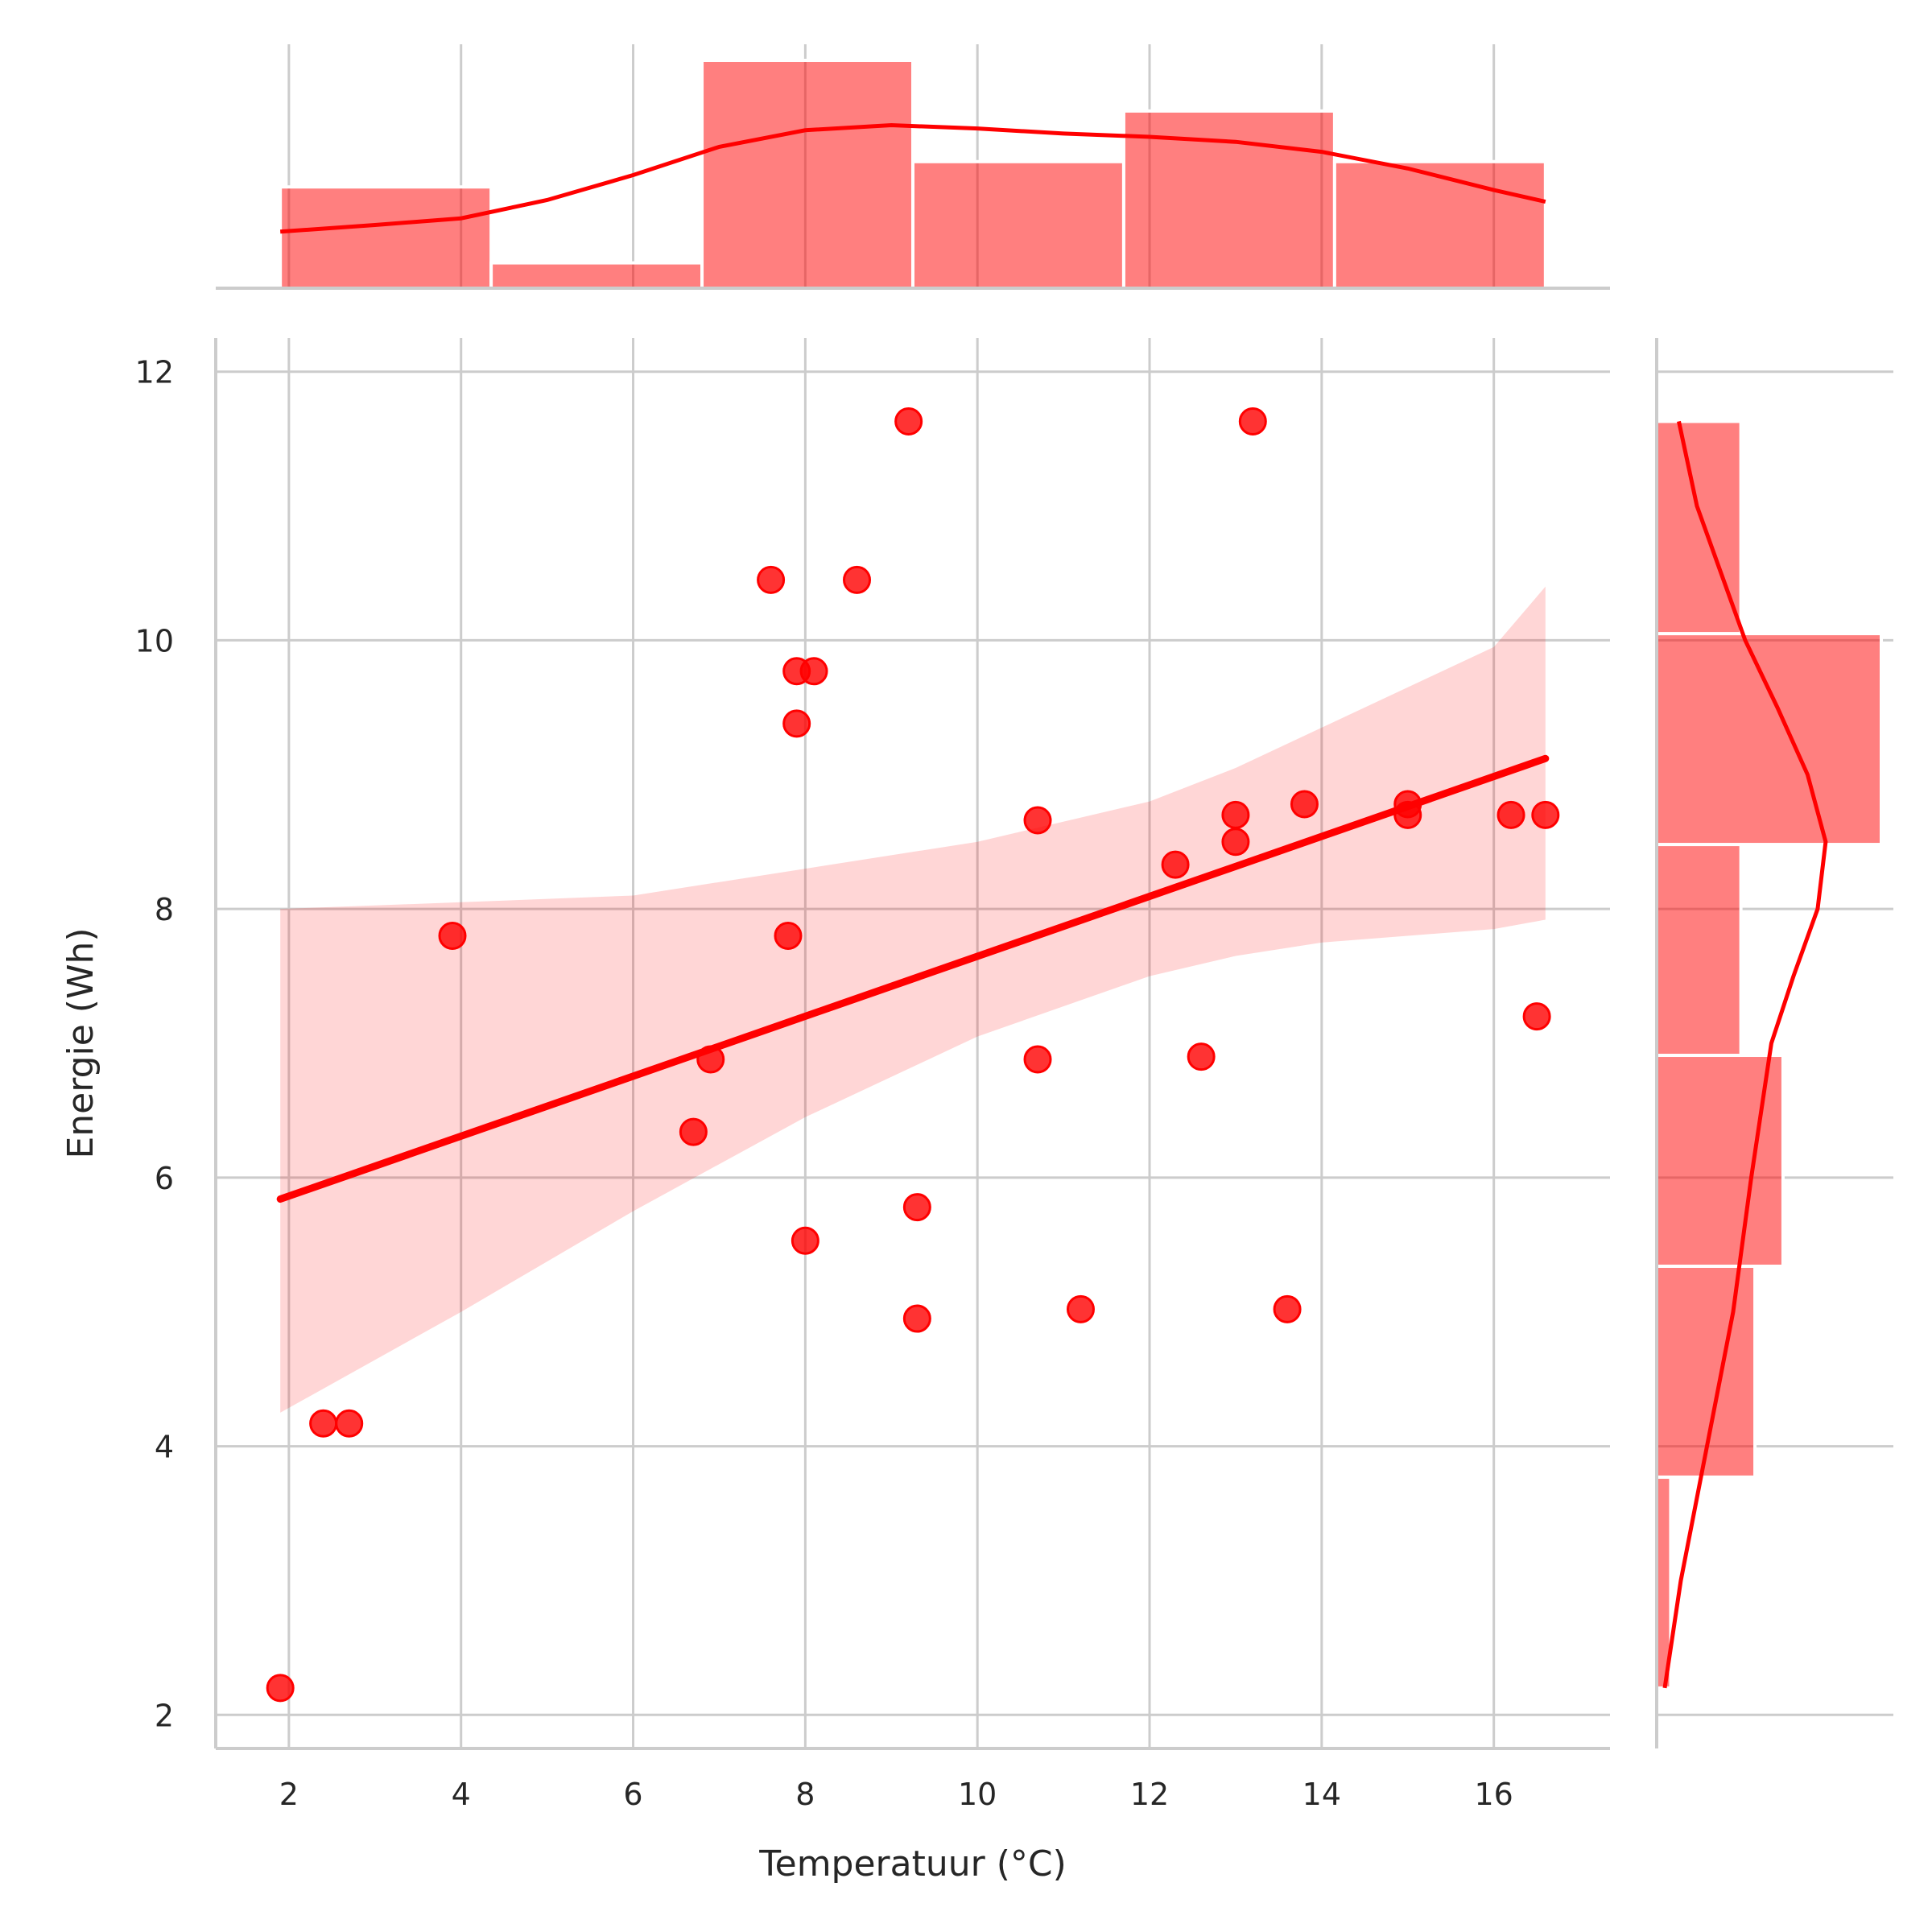  I want to click on x-tick-label: 14, so click(1321, 1794).